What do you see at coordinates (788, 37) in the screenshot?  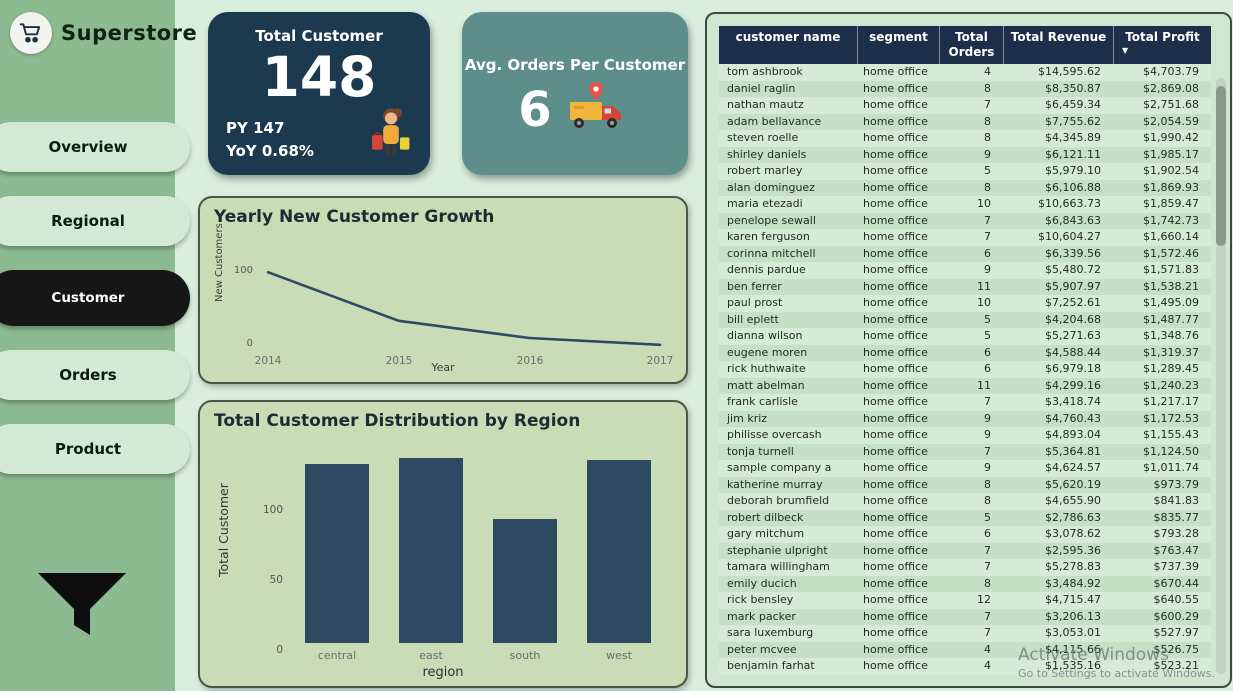 I see `column-header-customer-name: customer name` at bounding box center [788, 37].